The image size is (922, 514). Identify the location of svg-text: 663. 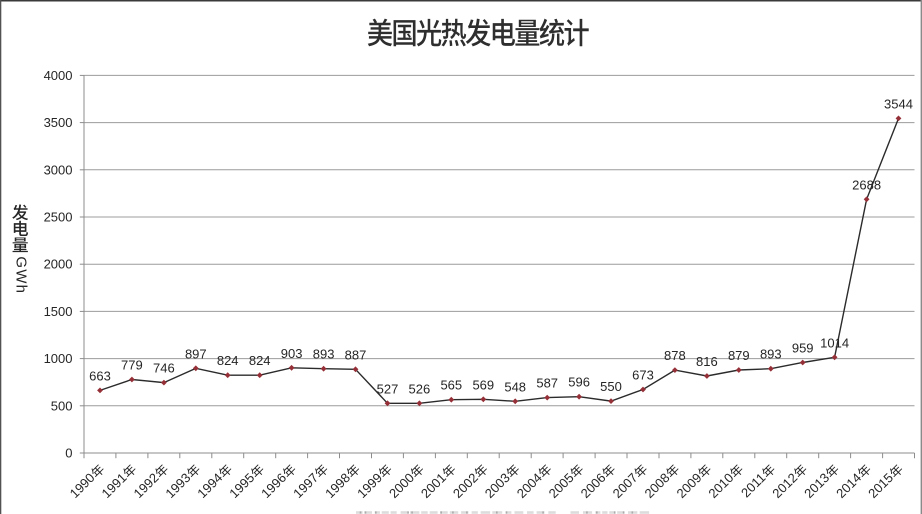
(100, 375).